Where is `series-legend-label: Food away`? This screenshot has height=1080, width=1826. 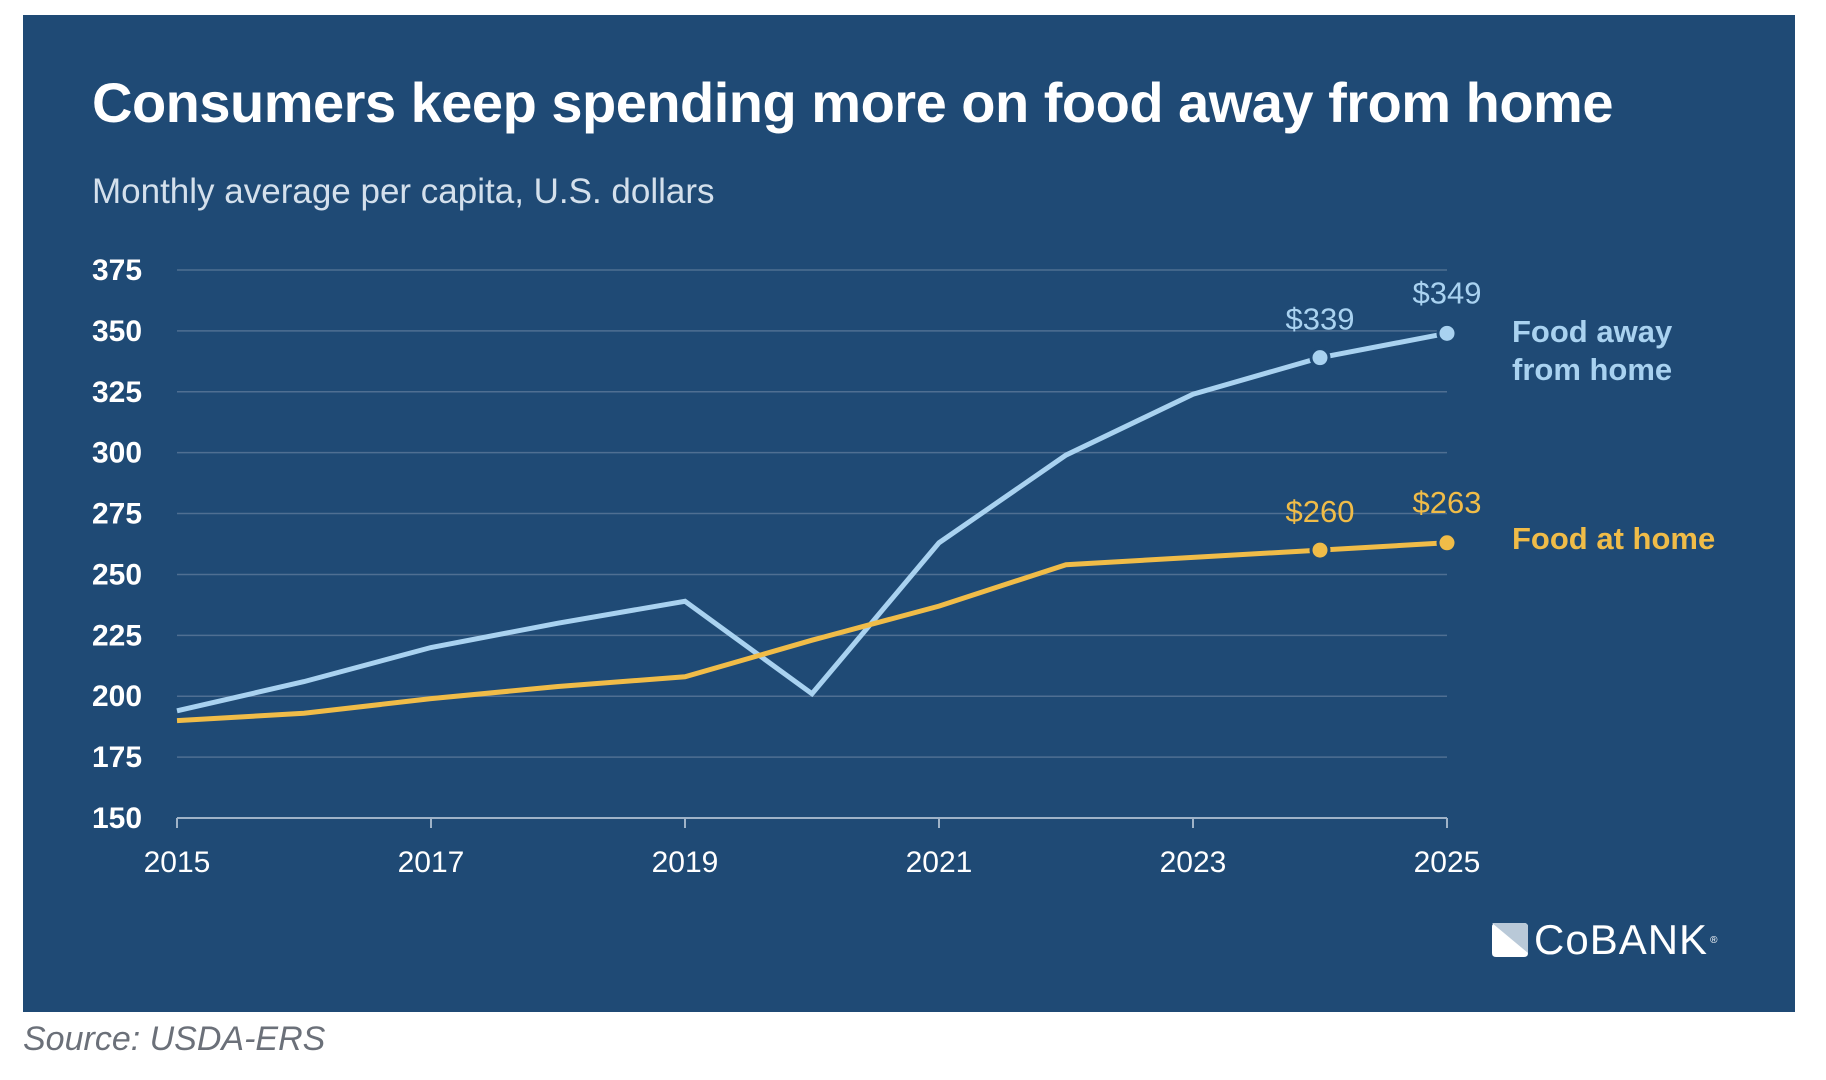 series-legend-label: Food away is located at coordinates (1592, 331).